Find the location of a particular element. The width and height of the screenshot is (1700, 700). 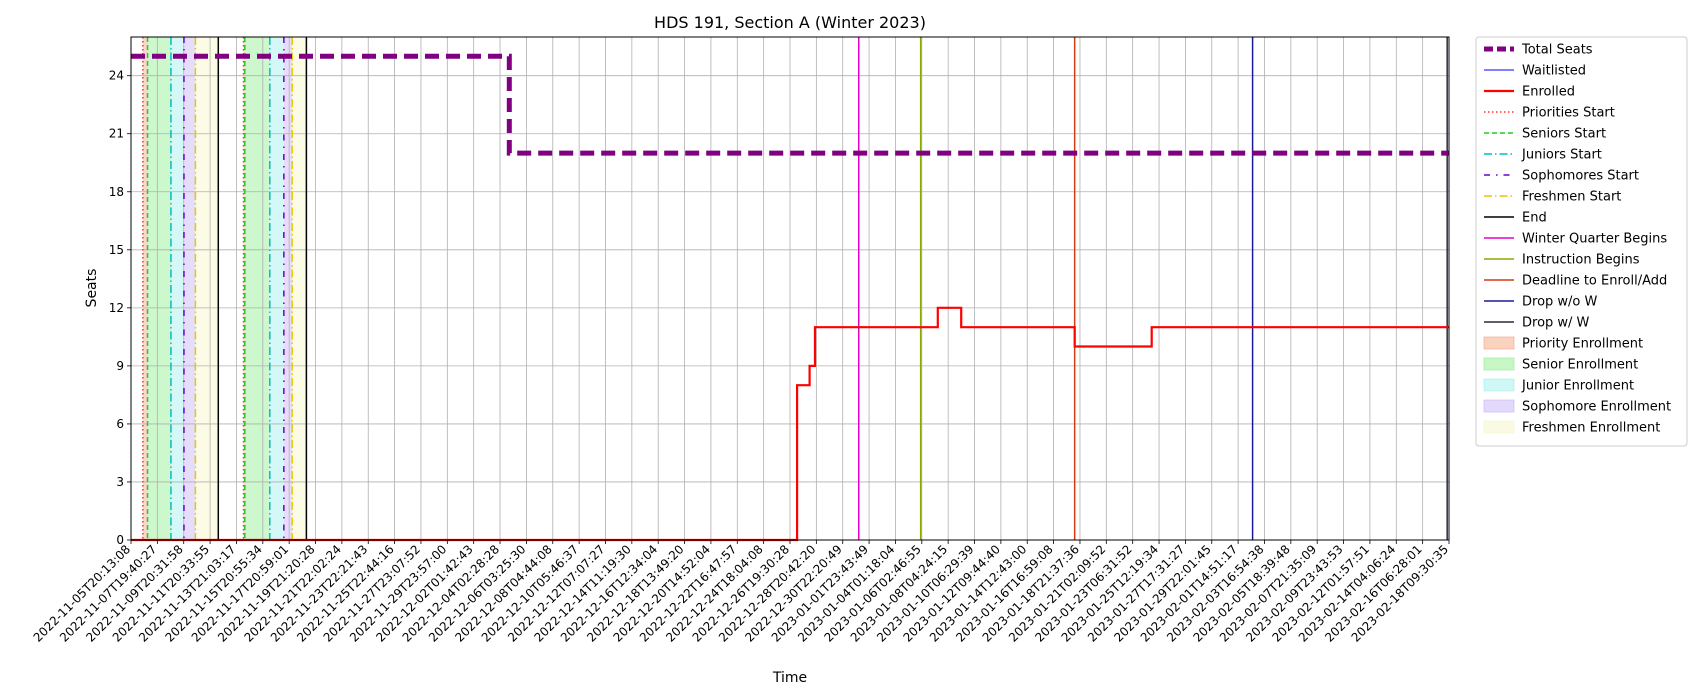

legend-item-senior-enrollment-label: Senior Enrollment is located at coordinates (1580, 365).